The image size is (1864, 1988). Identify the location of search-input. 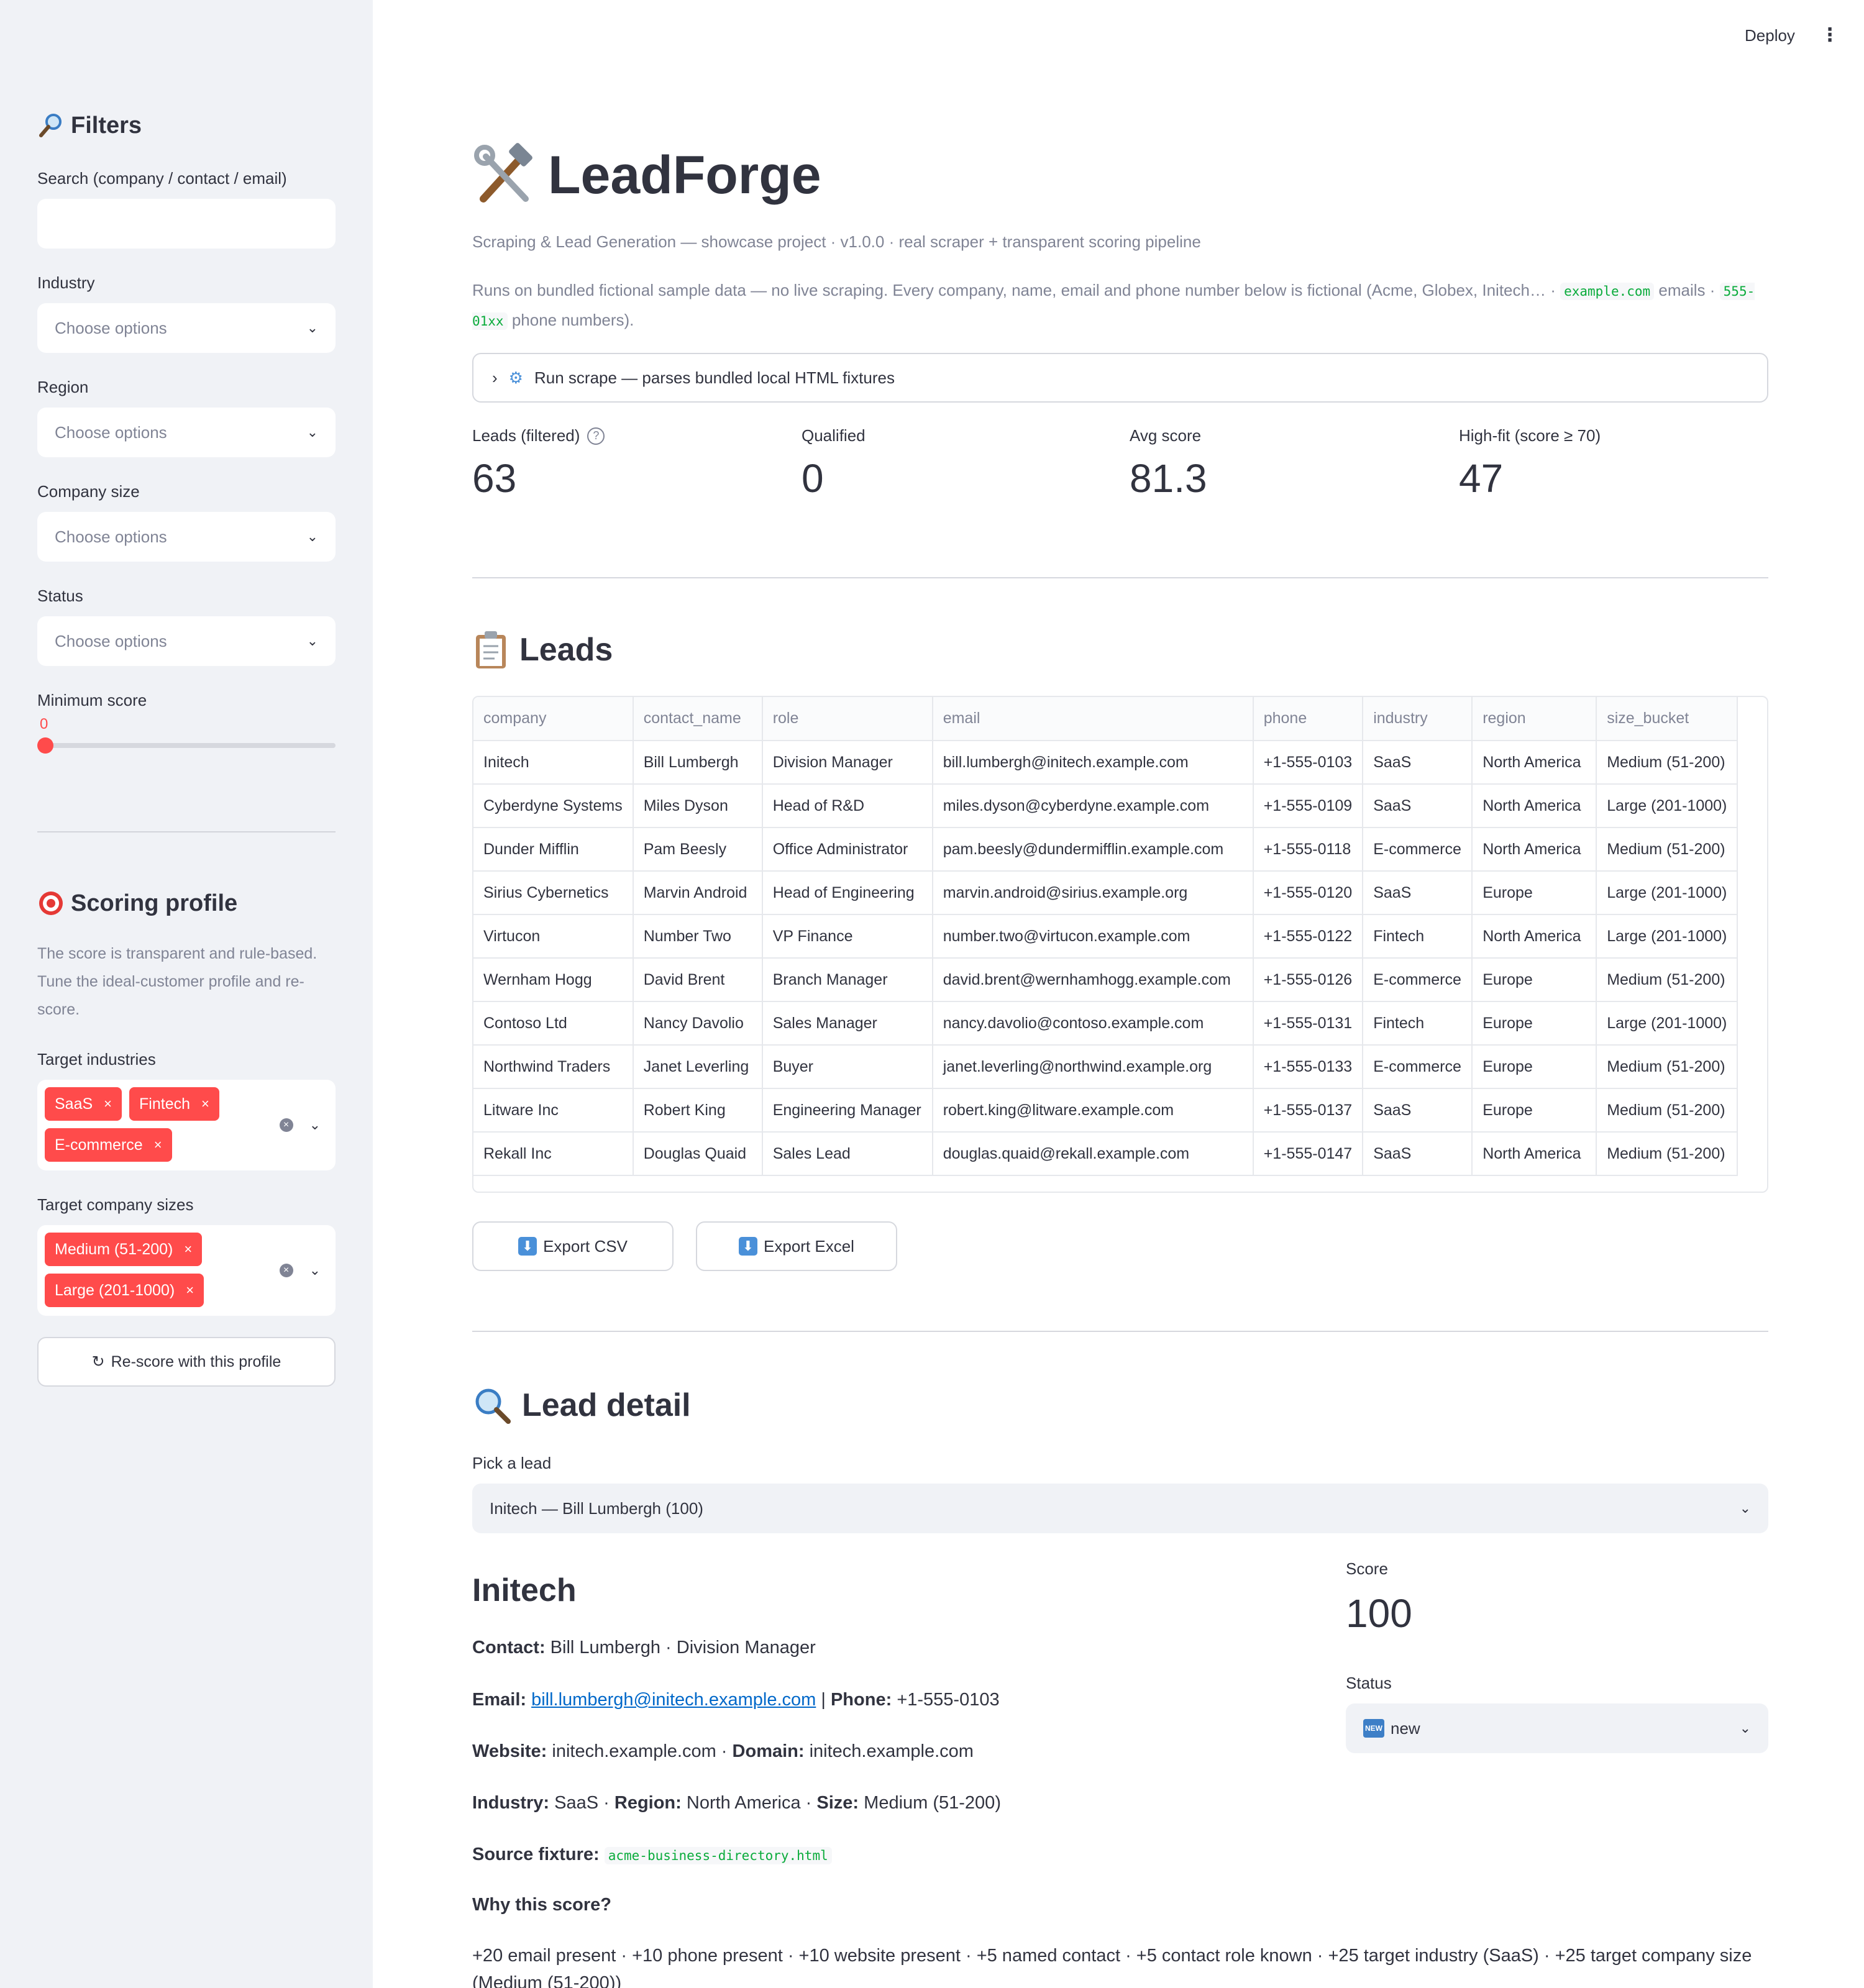
(186, 223).